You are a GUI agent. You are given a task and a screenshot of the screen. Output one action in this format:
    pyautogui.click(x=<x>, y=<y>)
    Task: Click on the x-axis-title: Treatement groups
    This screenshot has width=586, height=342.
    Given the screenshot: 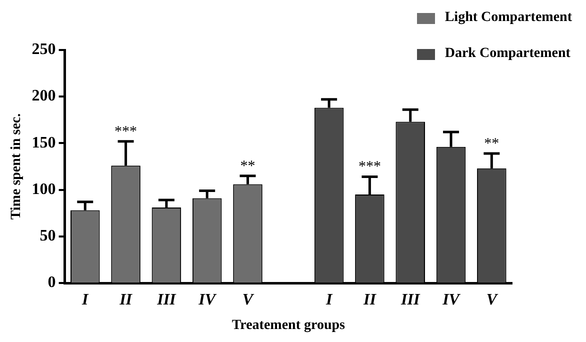 What is the action you would take?
    pyautogui.click(x=289, y=326)
    